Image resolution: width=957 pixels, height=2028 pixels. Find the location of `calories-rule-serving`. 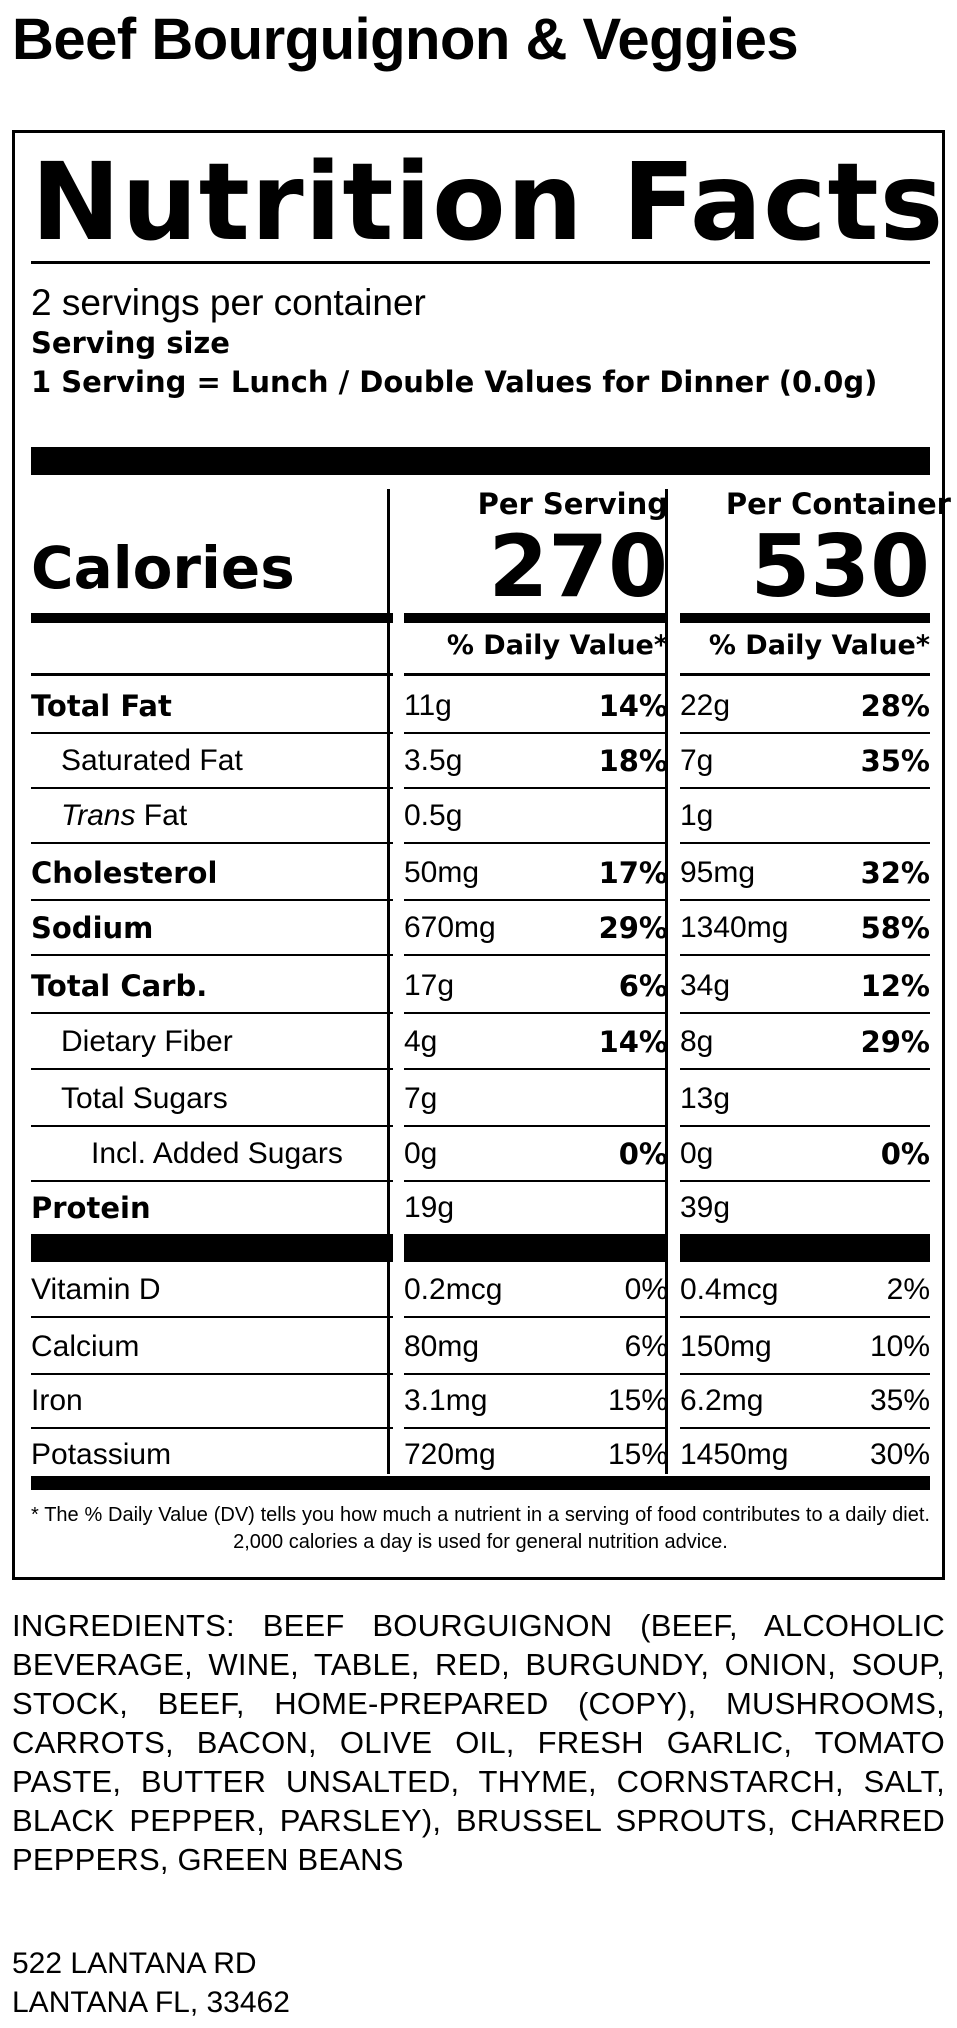

calories-rule-serving is located at coordinates (536, 618).